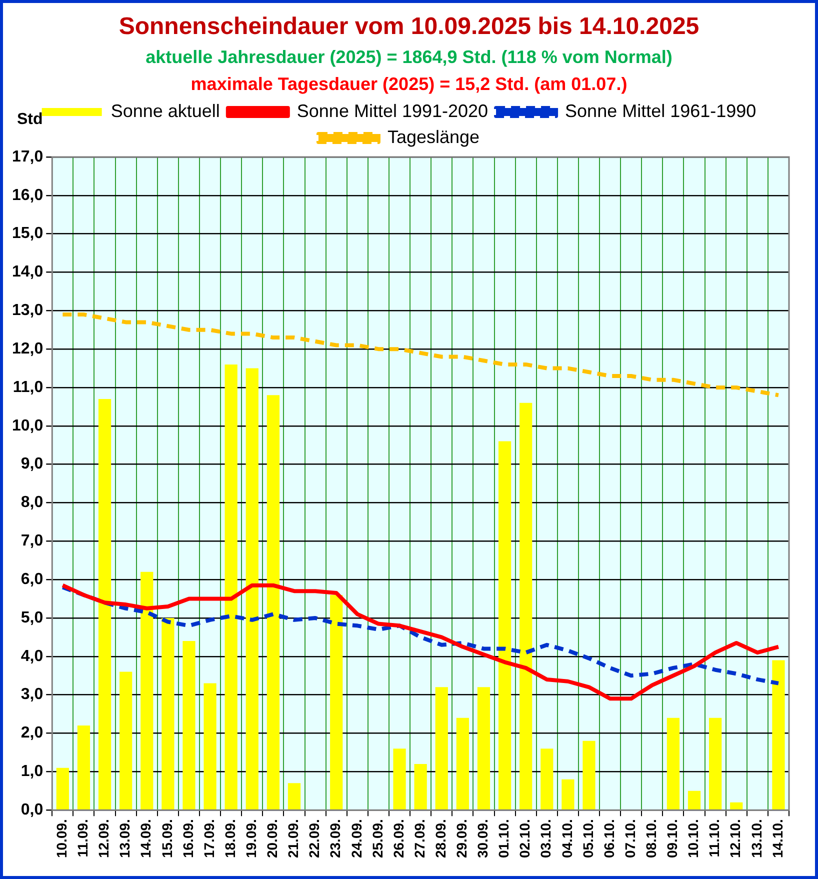 This screenshot has height=879, width=818. What do you see at coordinates (462, 838) in the screenshot?
I see `x-tick-label: 29.09.` at bounding box center [462, 838].